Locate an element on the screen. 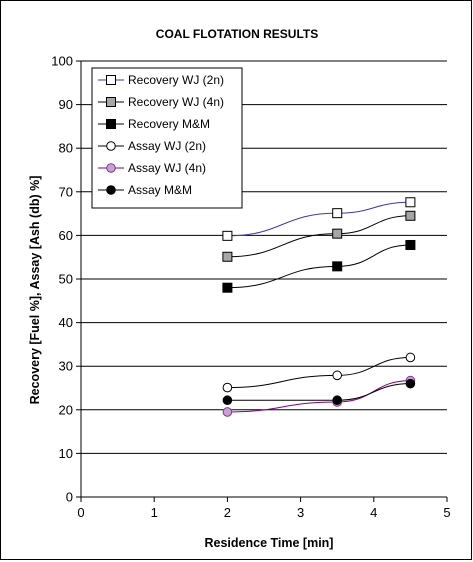 The width and height of the screenshot is (473, 562). chart-title: COAL FLOTATION RESULTS is located at coordinates (237, 34).